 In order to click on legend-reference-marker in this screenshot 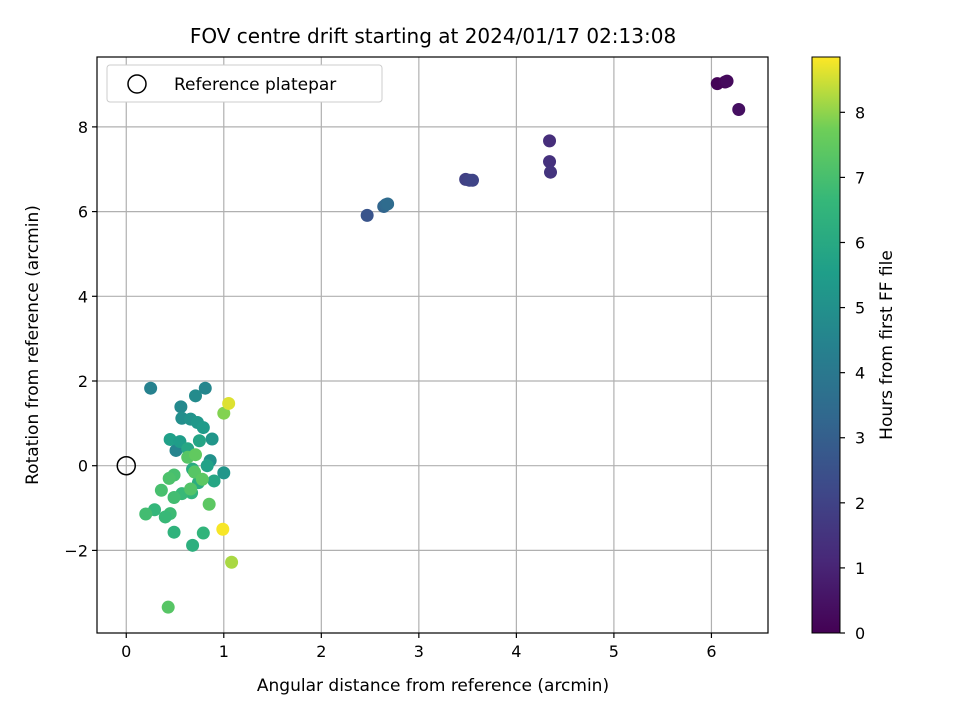, I will do `click(137, 84)`.